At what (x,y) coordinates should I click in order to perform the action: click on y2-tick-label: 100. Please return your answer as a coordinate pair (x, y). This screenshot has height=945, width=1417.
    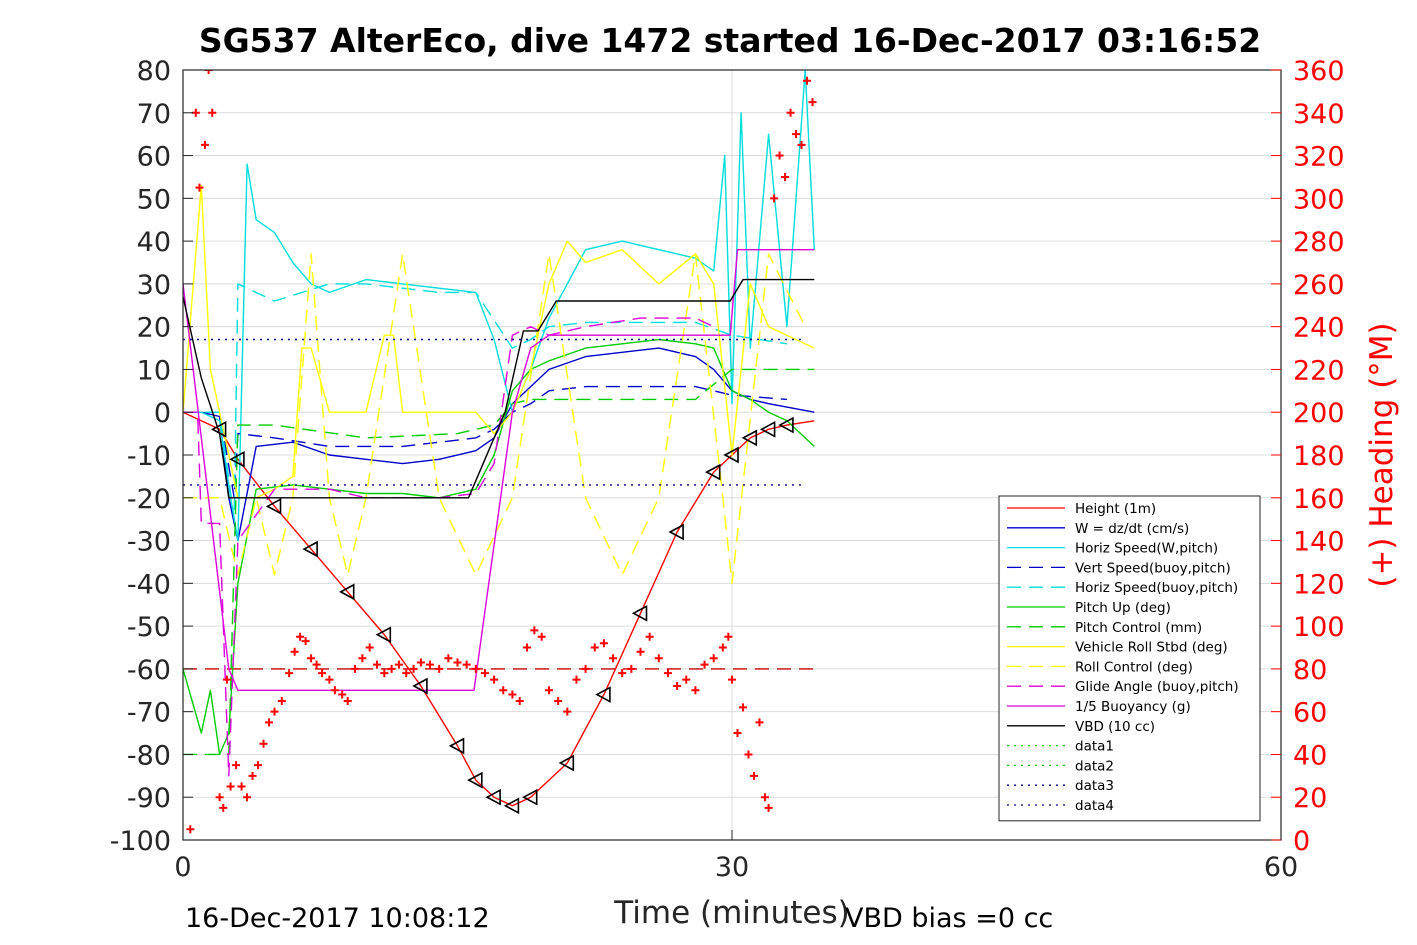
    Looking at the image, I should click on (1319, 627).